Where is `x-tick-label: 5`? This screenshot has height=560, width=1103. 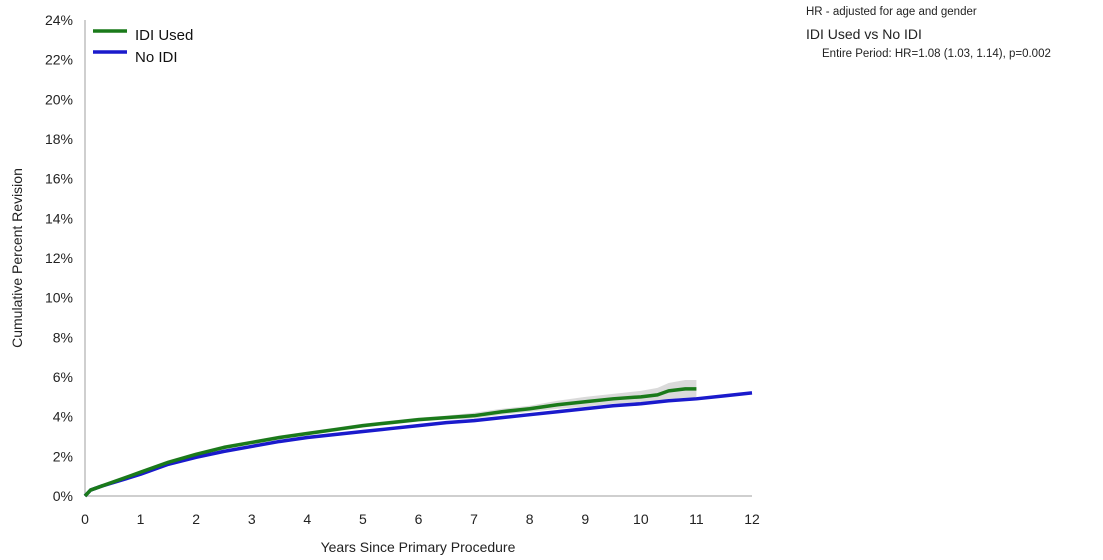 x-tick-label: 5 is located at coordinates (363, 519).